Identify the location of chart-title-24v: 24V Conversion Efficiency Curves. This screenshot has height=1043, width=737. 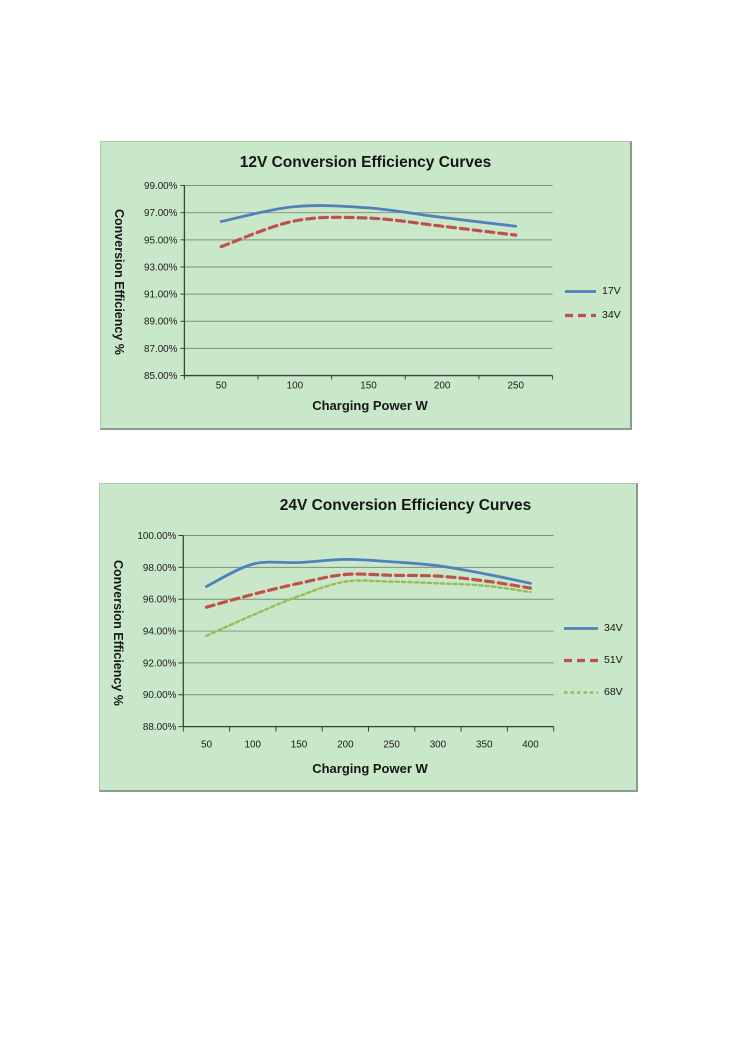
(405, 505).